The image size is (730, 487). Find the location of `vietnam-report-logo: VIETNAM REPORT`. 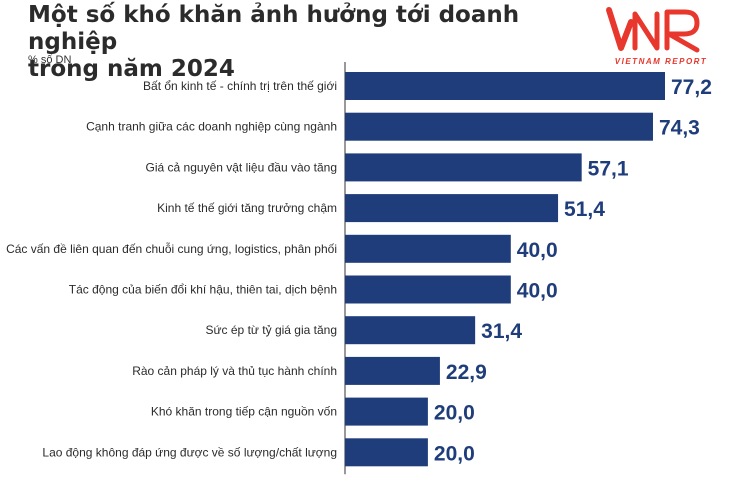

vietnam-report-logo: VIETNAM REPORT is located at coordinates (661, 37).